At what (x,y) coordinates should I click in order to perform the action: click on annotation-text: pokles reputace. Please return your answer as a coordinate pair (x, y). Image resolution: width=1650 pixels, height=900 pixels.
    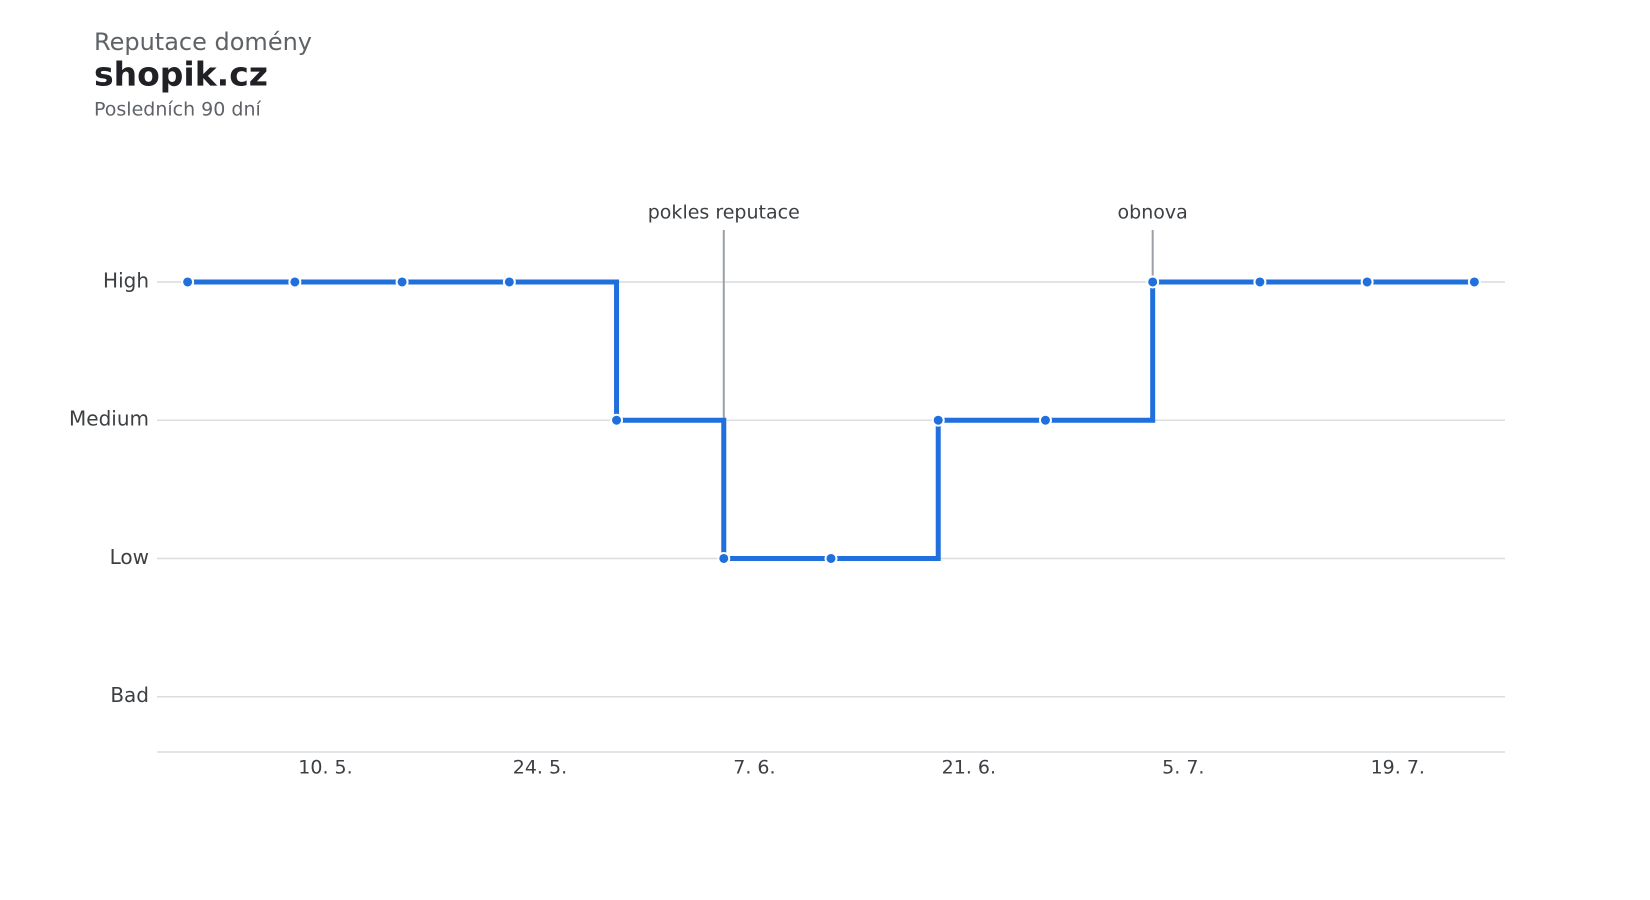
    Looking at the image, I should click on (724, 213).